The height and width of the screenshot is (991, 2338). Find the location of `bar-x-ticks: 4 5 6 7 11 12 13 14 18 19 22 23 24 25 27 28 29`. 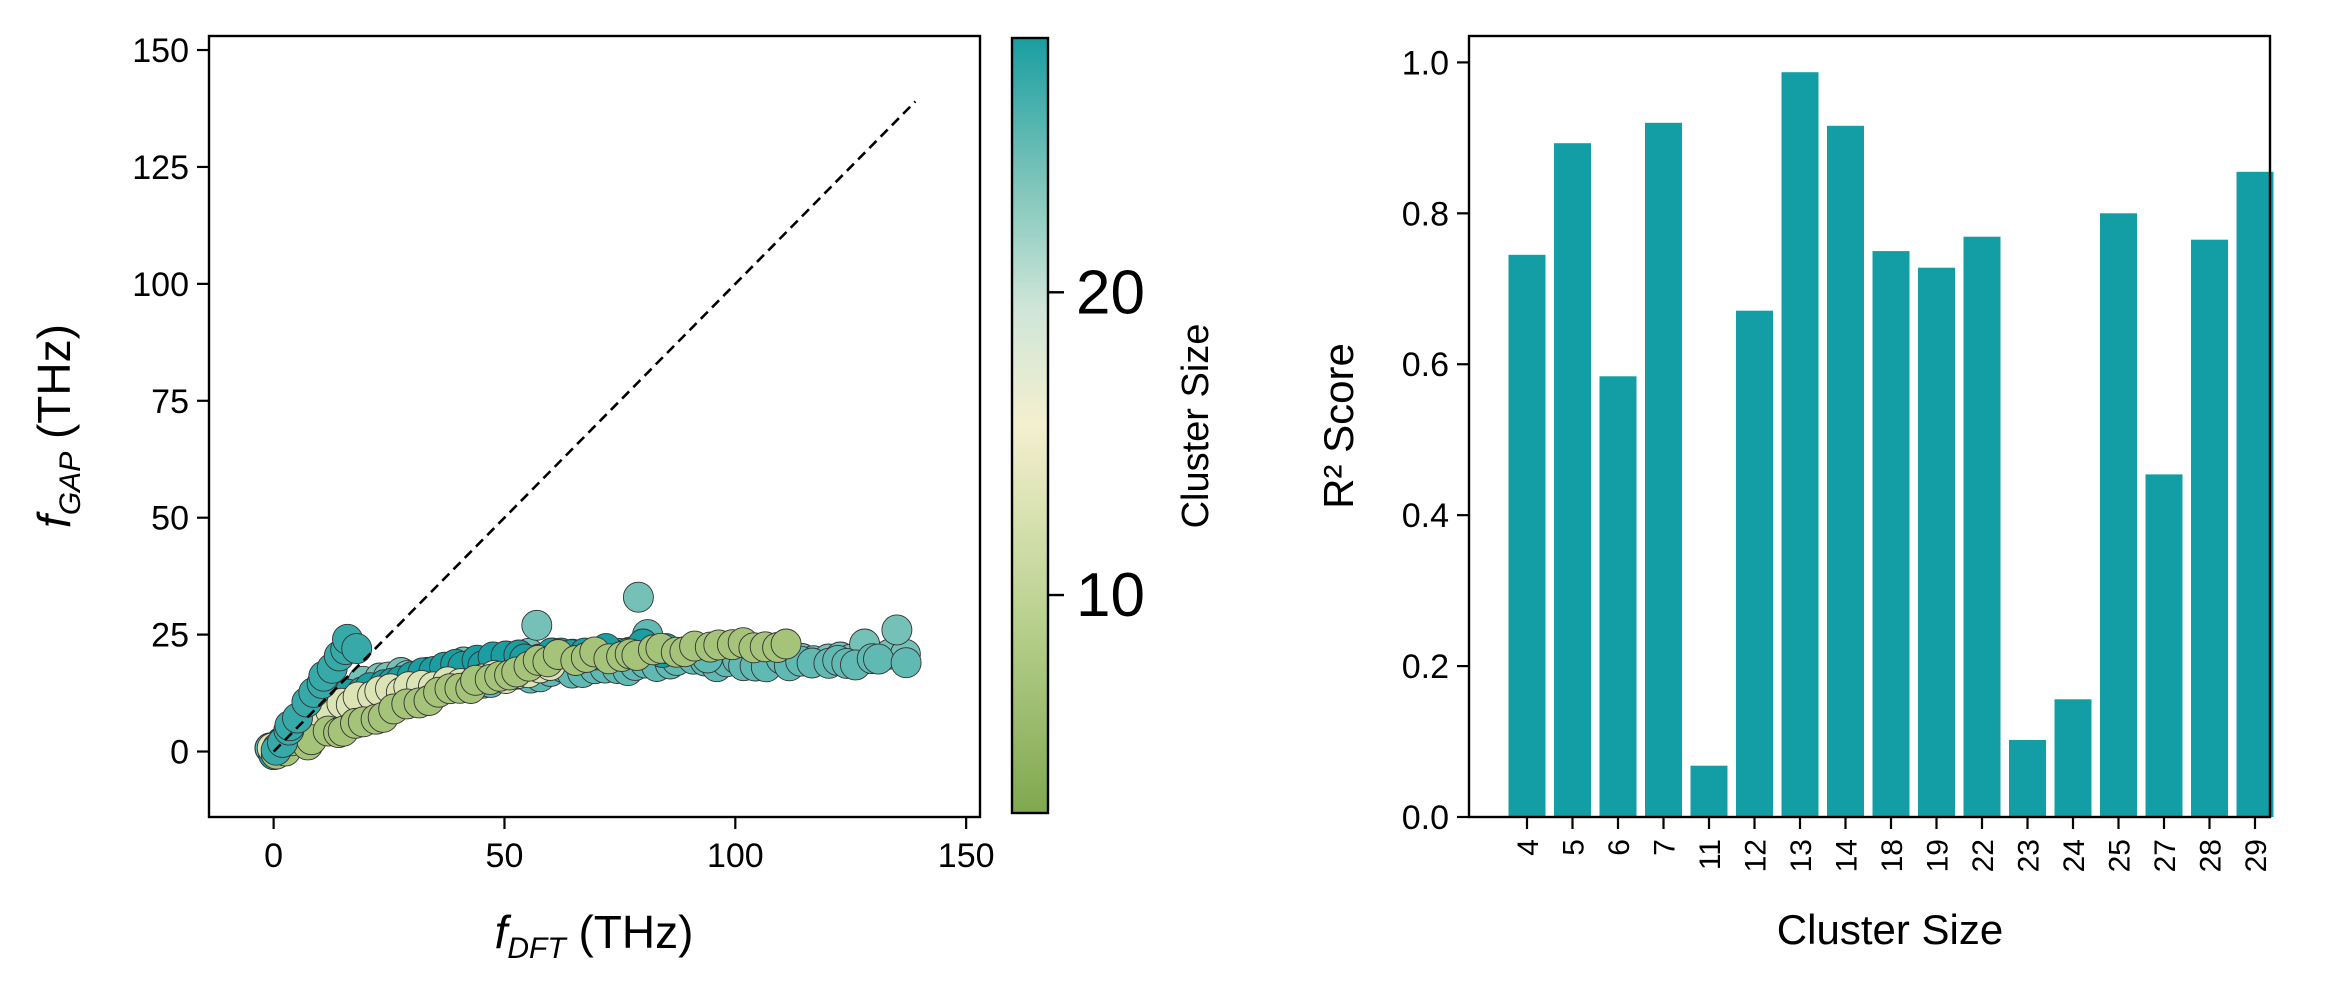

bar-x-ticks: 4 5 6 7 11 12 13 14 18 19 22 23 24 25 27 28 29 is located at coordinates (1892, 844).